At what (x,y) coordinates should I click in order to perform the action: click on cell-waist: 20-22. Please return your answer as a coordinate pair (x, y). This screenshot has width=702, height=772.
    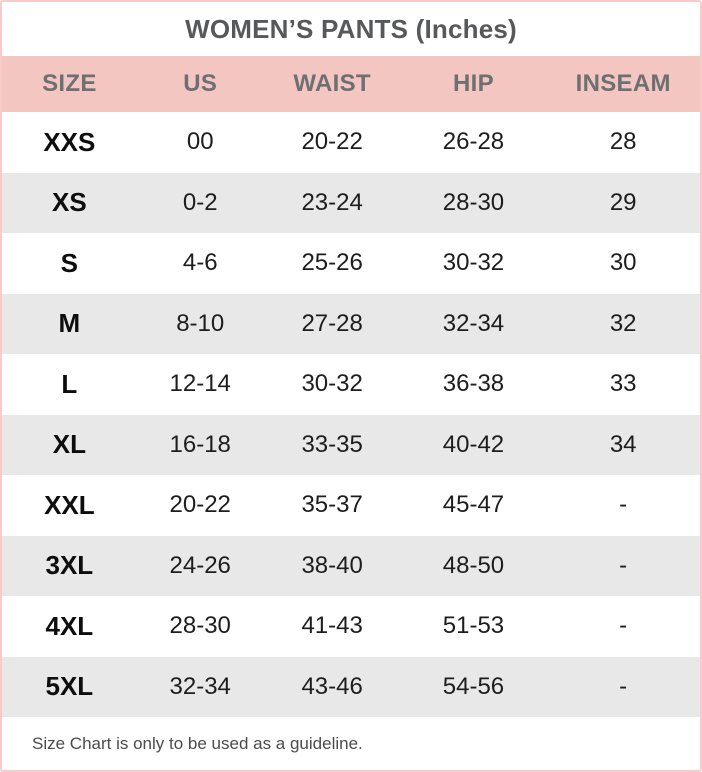
    Looking at the image, I should click on (332, 142).